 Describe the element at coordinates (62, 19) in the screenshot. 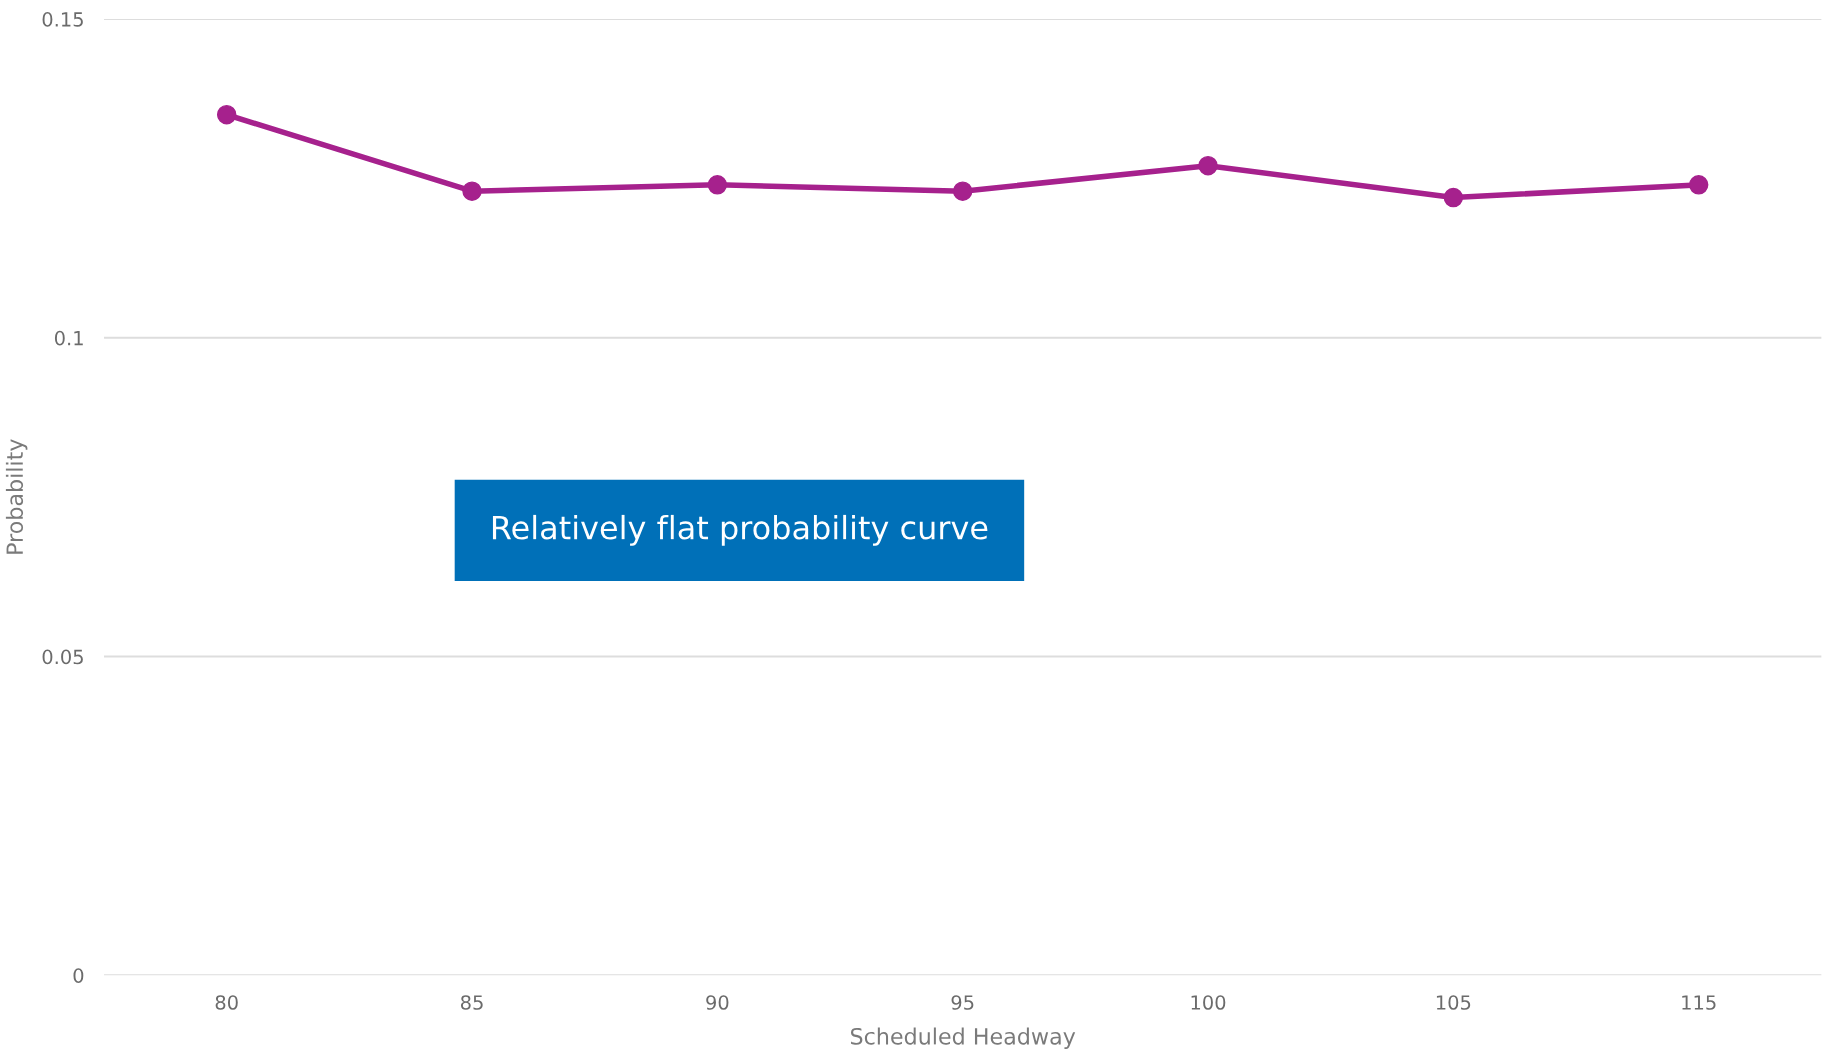

I see `y-tick-label: 0.15` at that location.